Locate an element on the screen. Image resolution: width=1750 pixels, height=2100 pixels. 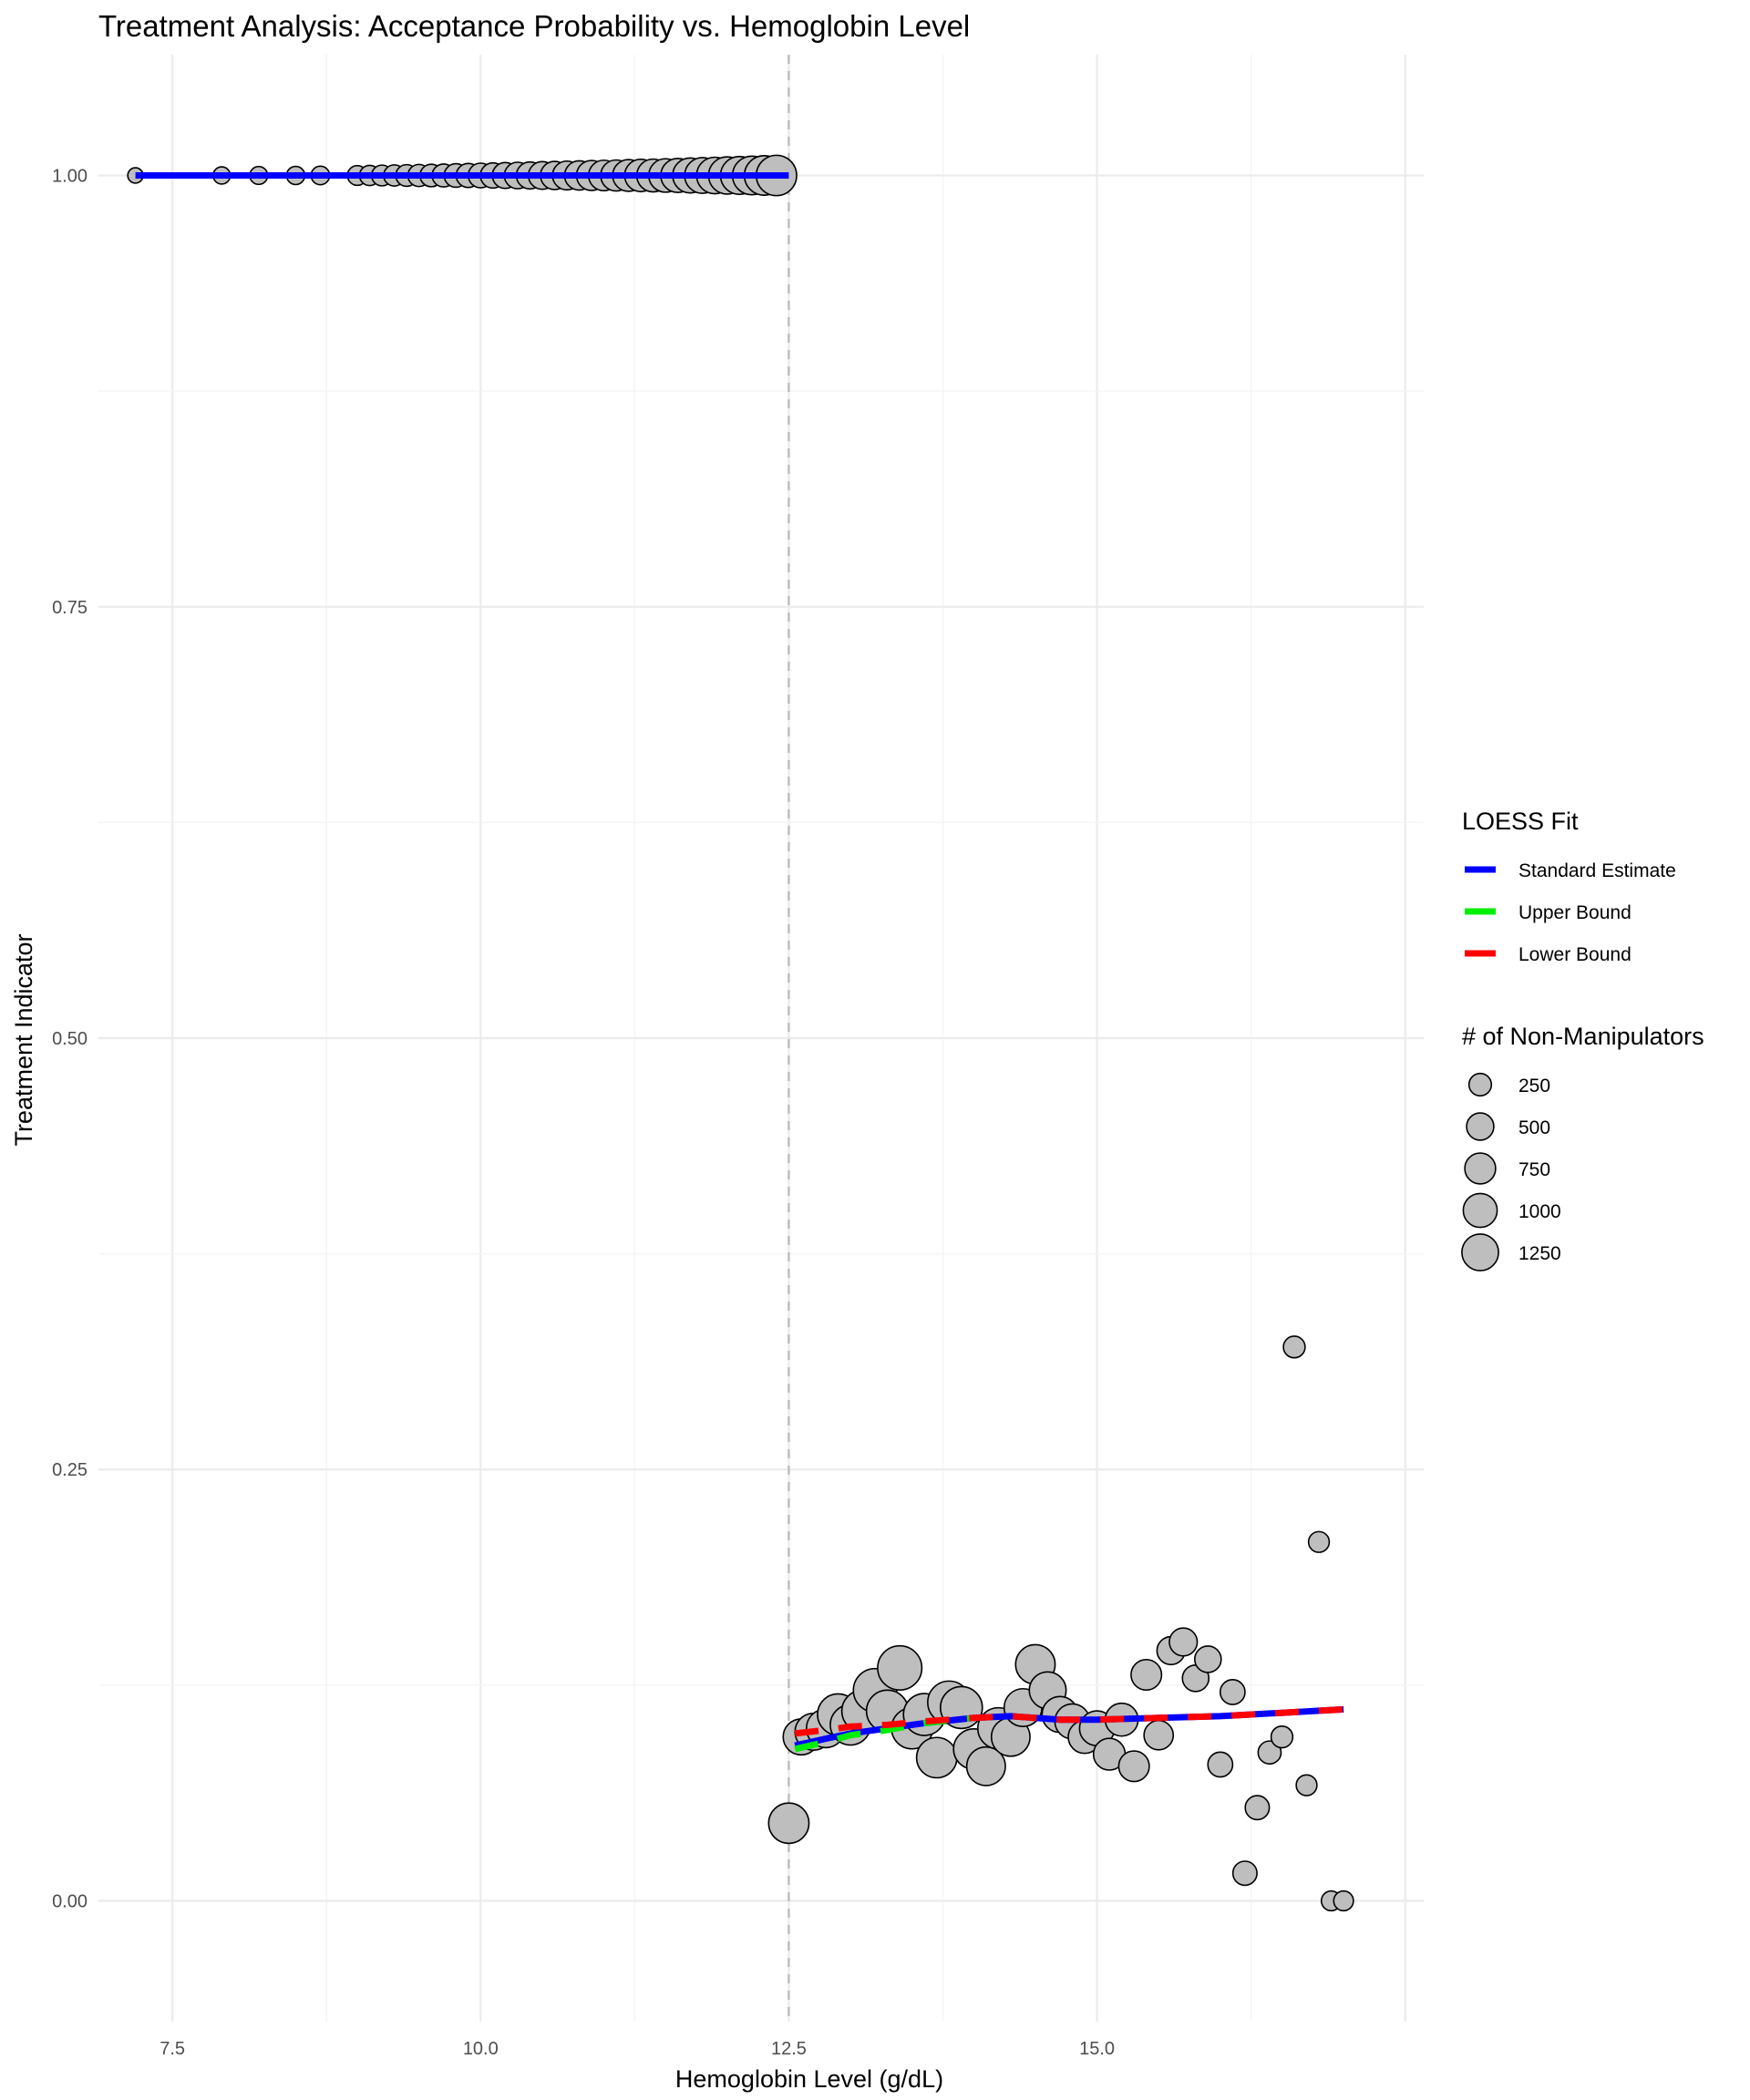
y-tick-label: 0.25 is located at coordinates (70, 1470).